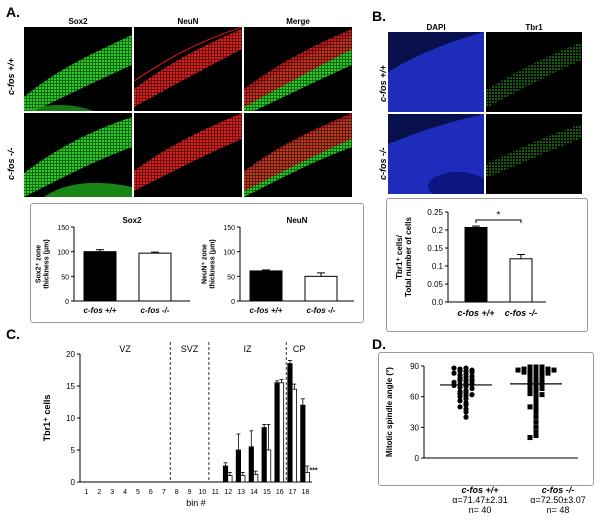 Image resolution: width=600 pixels, height=527 pixels. What do you see at coordinates (11, 76) in the screenshot?
I see `panel-a-row-wt: c-fos +/+` at bounding box center [11, 76].